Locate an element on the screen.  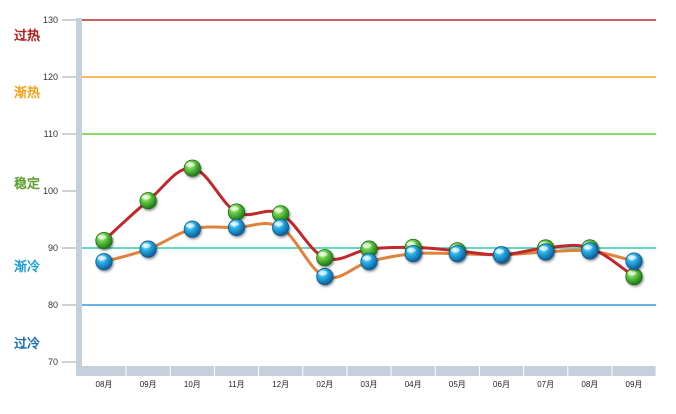
zone-label: 渐热 is located at coordinates (27, 94).